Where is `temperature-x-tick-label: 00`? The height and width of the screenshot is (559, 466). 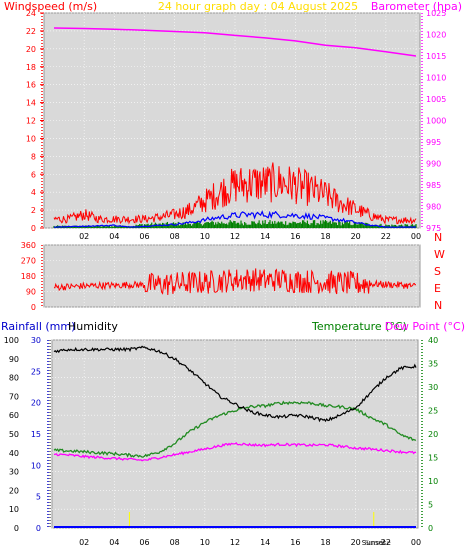
temperature-x-tick-label: 00 is located at coordinates (416, 542).